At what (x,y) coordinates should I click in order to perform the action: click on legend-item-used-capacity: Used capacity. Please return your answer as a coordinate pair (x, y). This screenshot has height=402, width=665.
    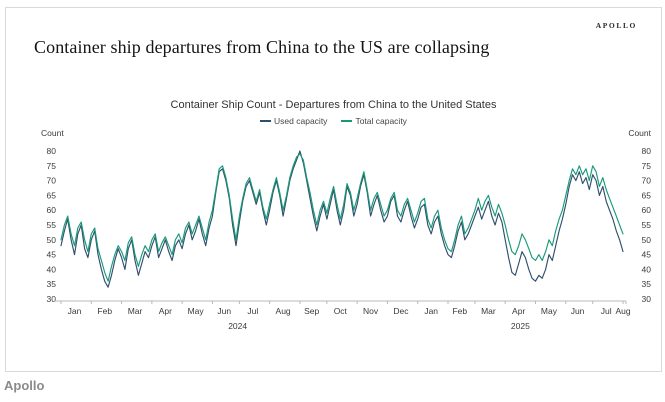
    Looking at the image, I should click on (293, 121).